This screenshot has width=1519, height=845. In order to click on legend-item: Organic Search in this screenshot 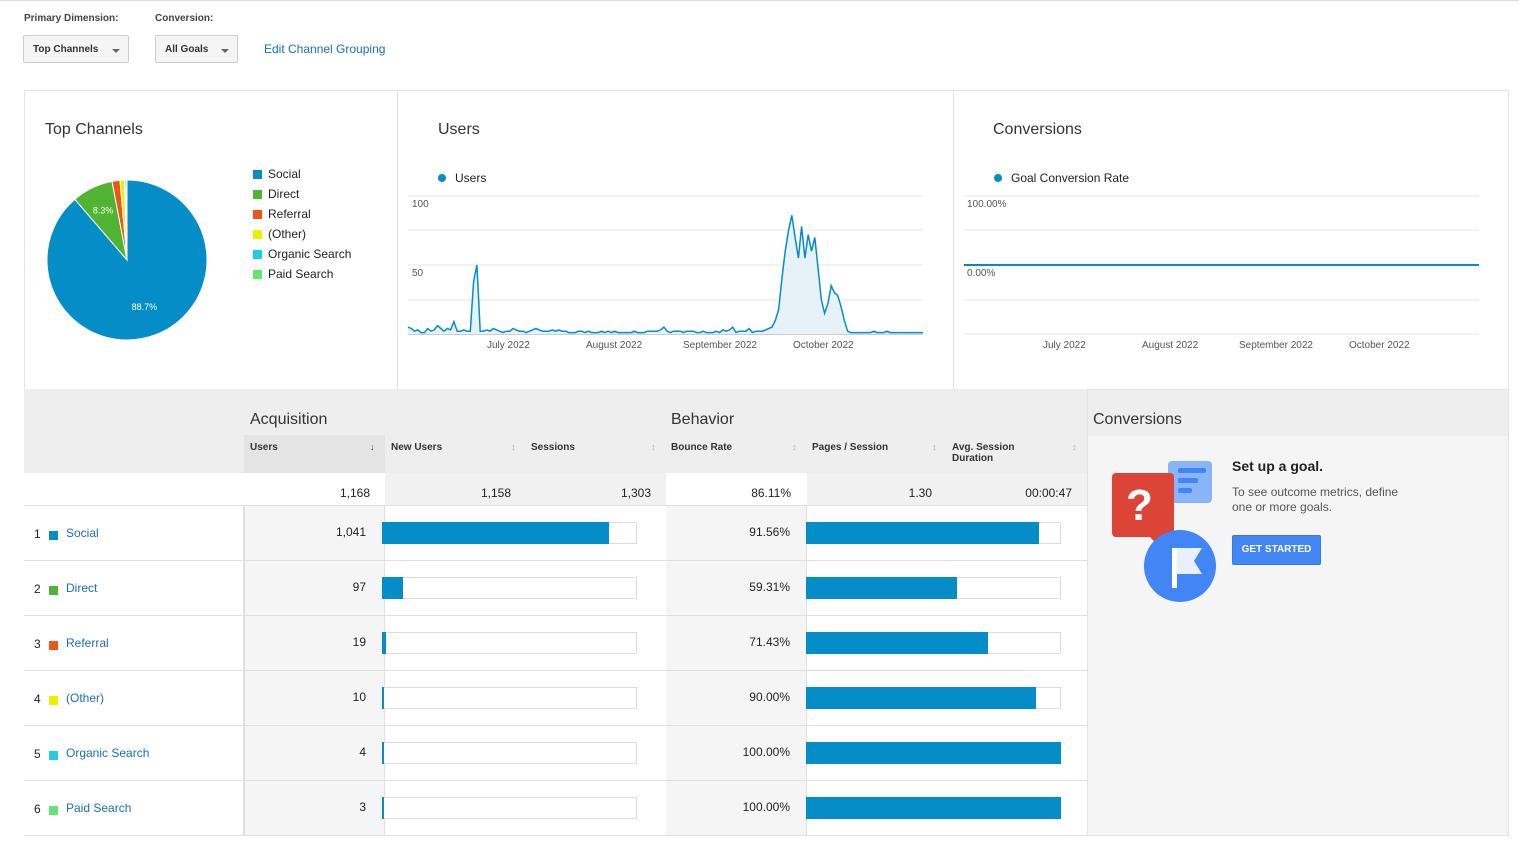, I will do `click(302, 254)`.